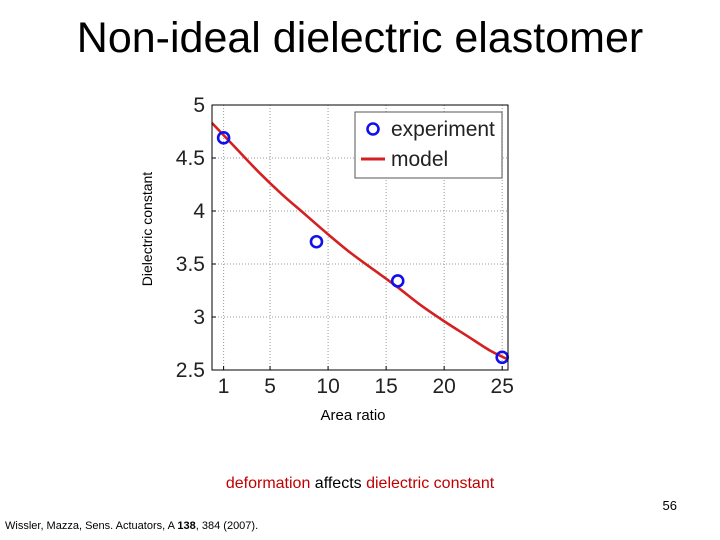 The image size is (720, 540). Describe the element at coordinates (502, 386) in the screenshot. I see `x-tick-label: 25` at that location.